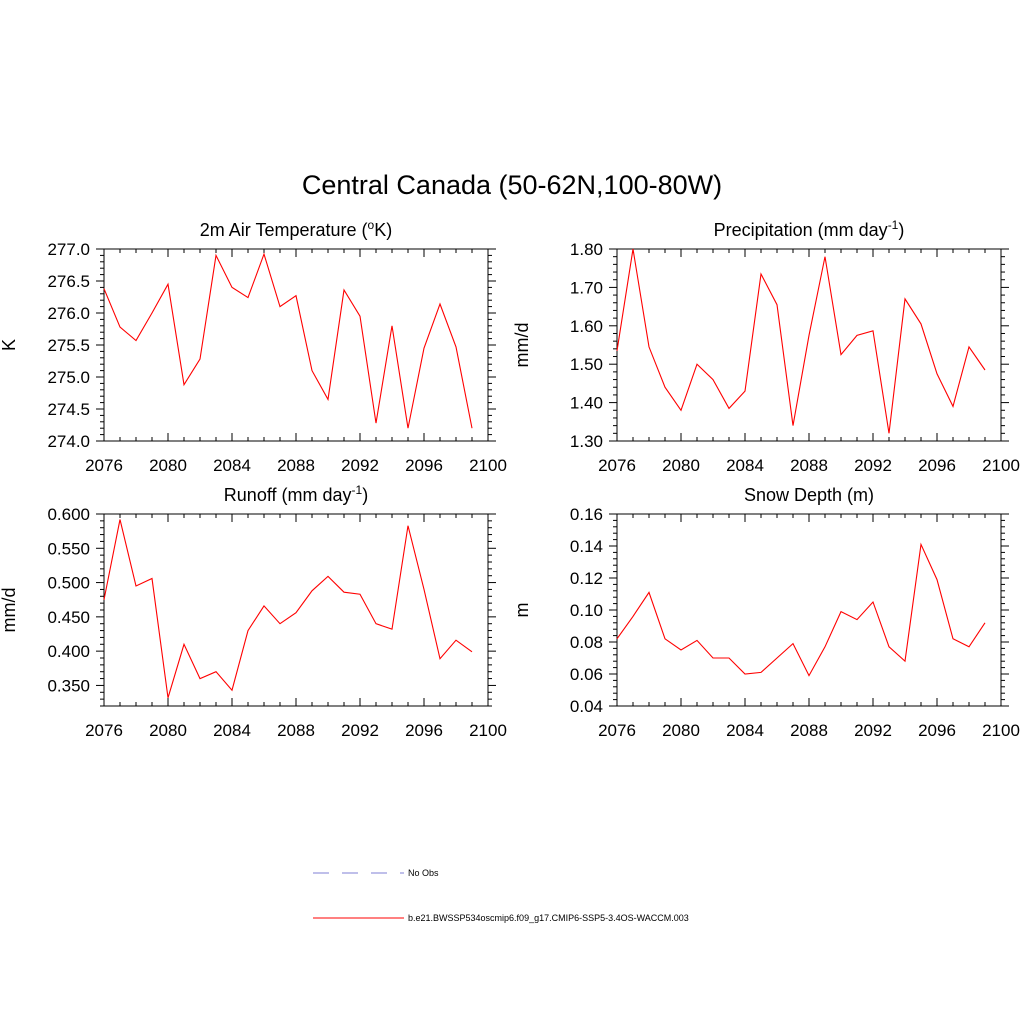 The image size is (1024, 1024). Describe the element at coordinates (586, 403) in the screenshot. I see `y-tick-label: 1.40` at that location.